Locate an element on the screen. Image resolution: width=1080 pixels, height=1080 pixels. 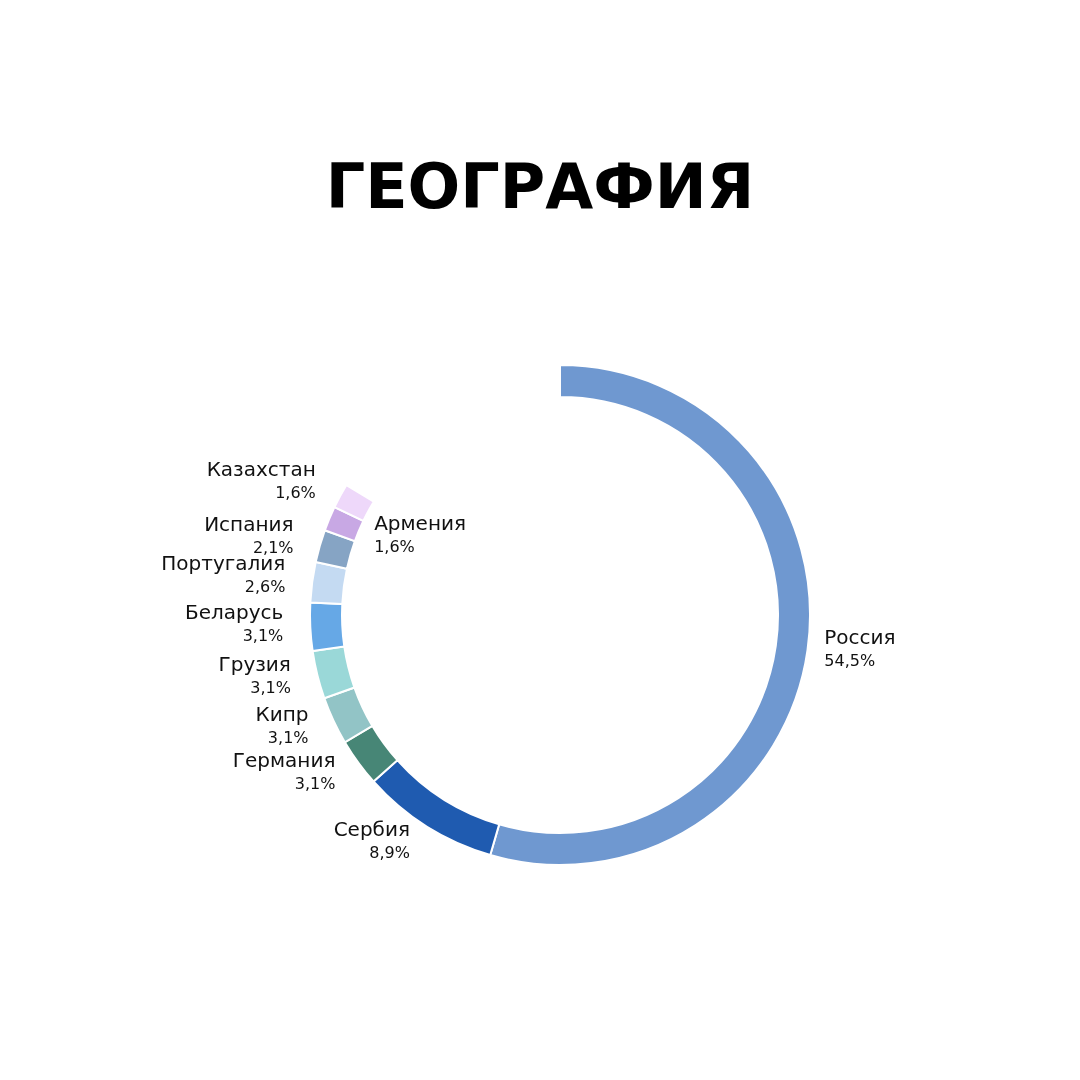
slice-label: Германия is located at coordinates (284, 759).